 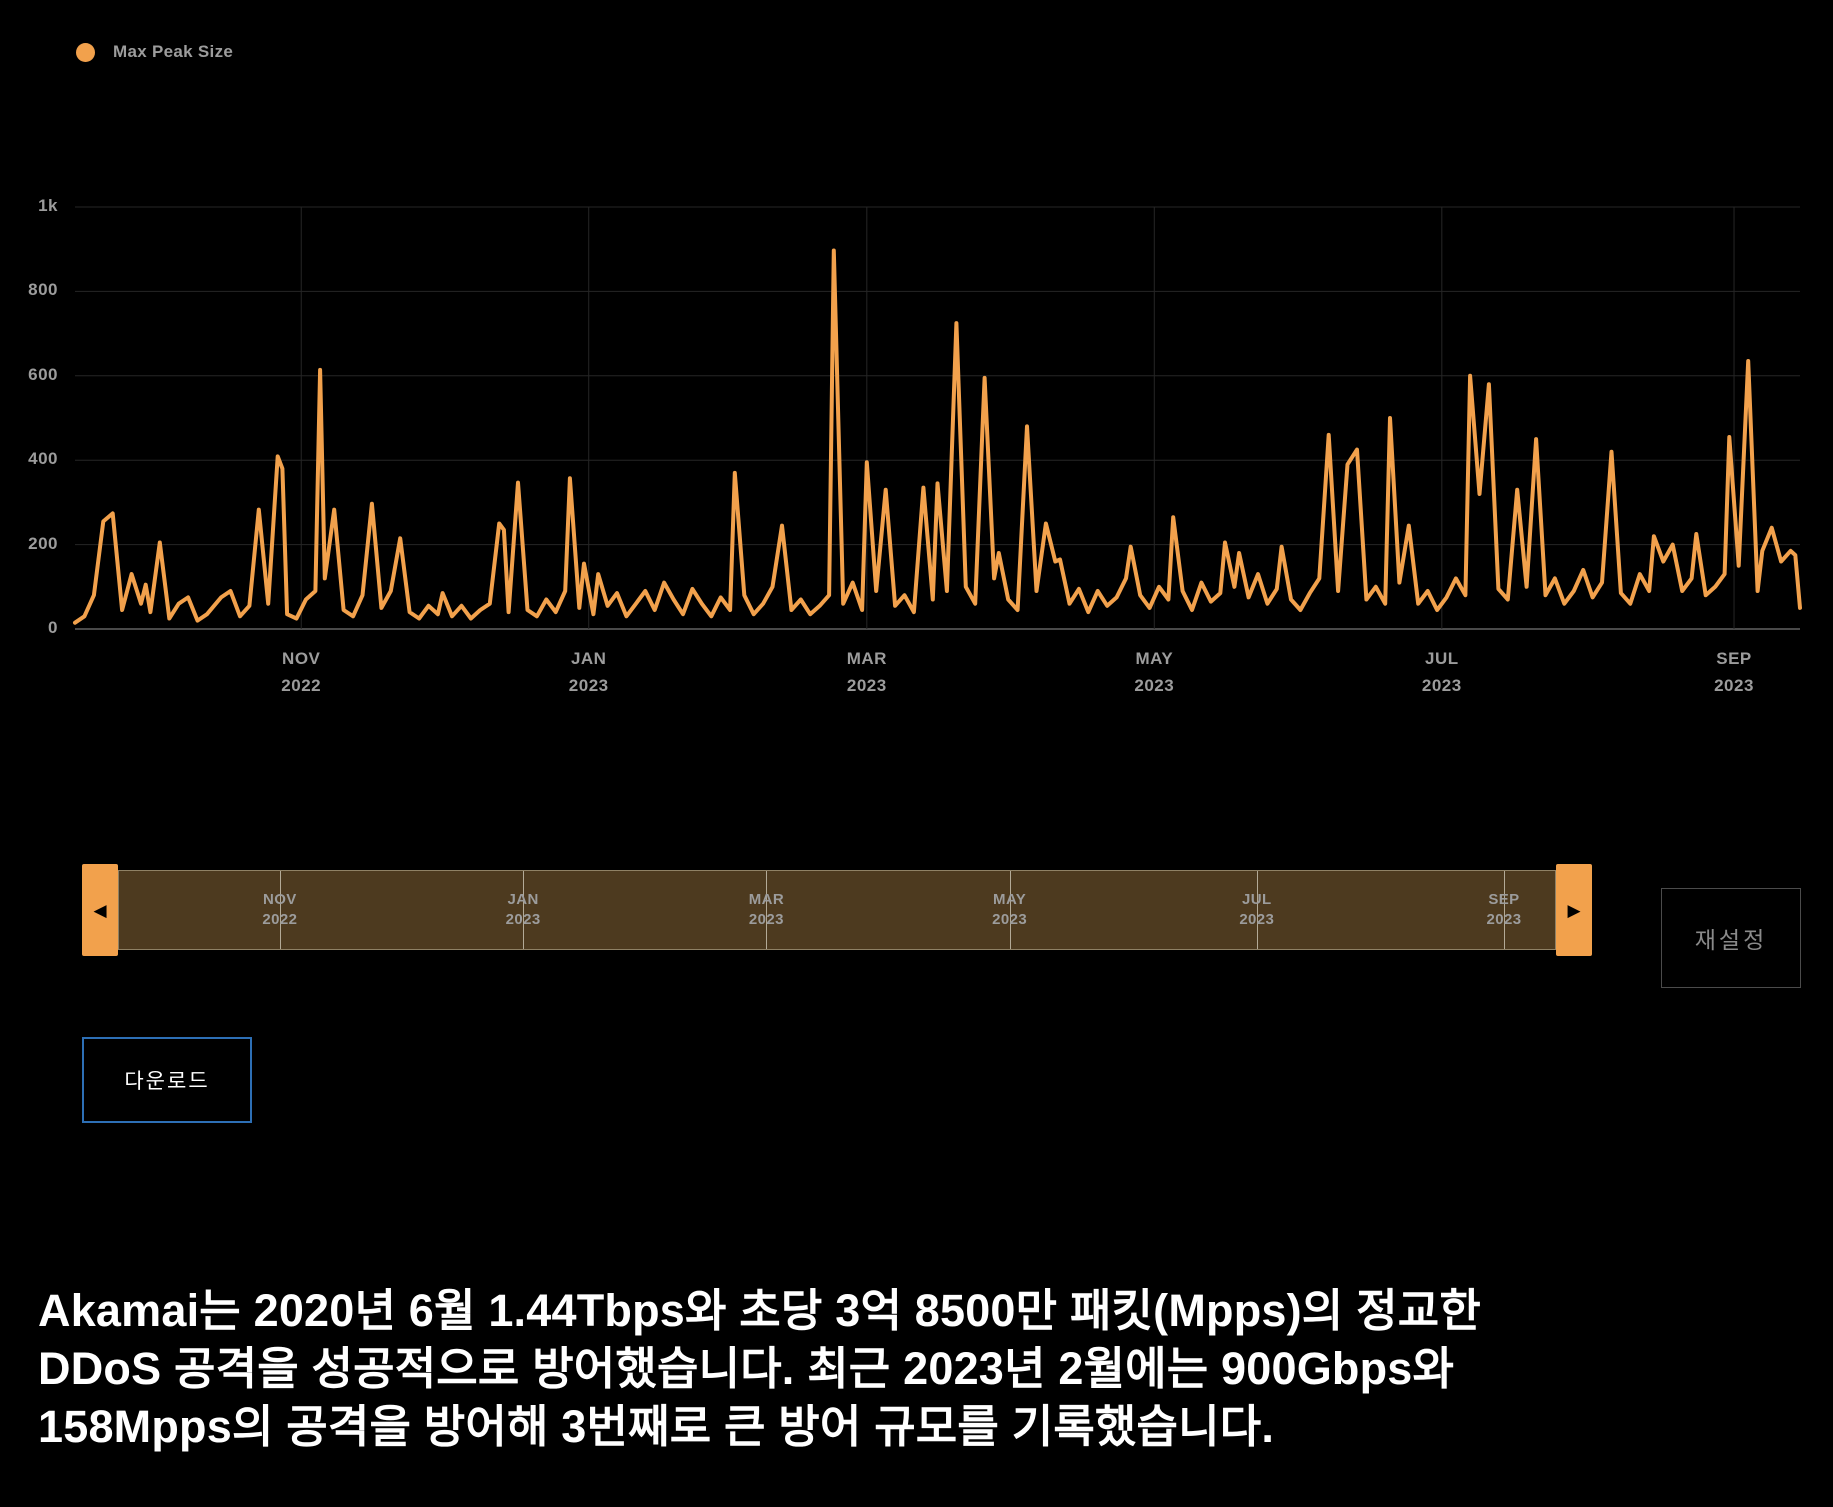 I want to click on x-axis-tick-label: JAN 2023, so click(x=589, y=672).